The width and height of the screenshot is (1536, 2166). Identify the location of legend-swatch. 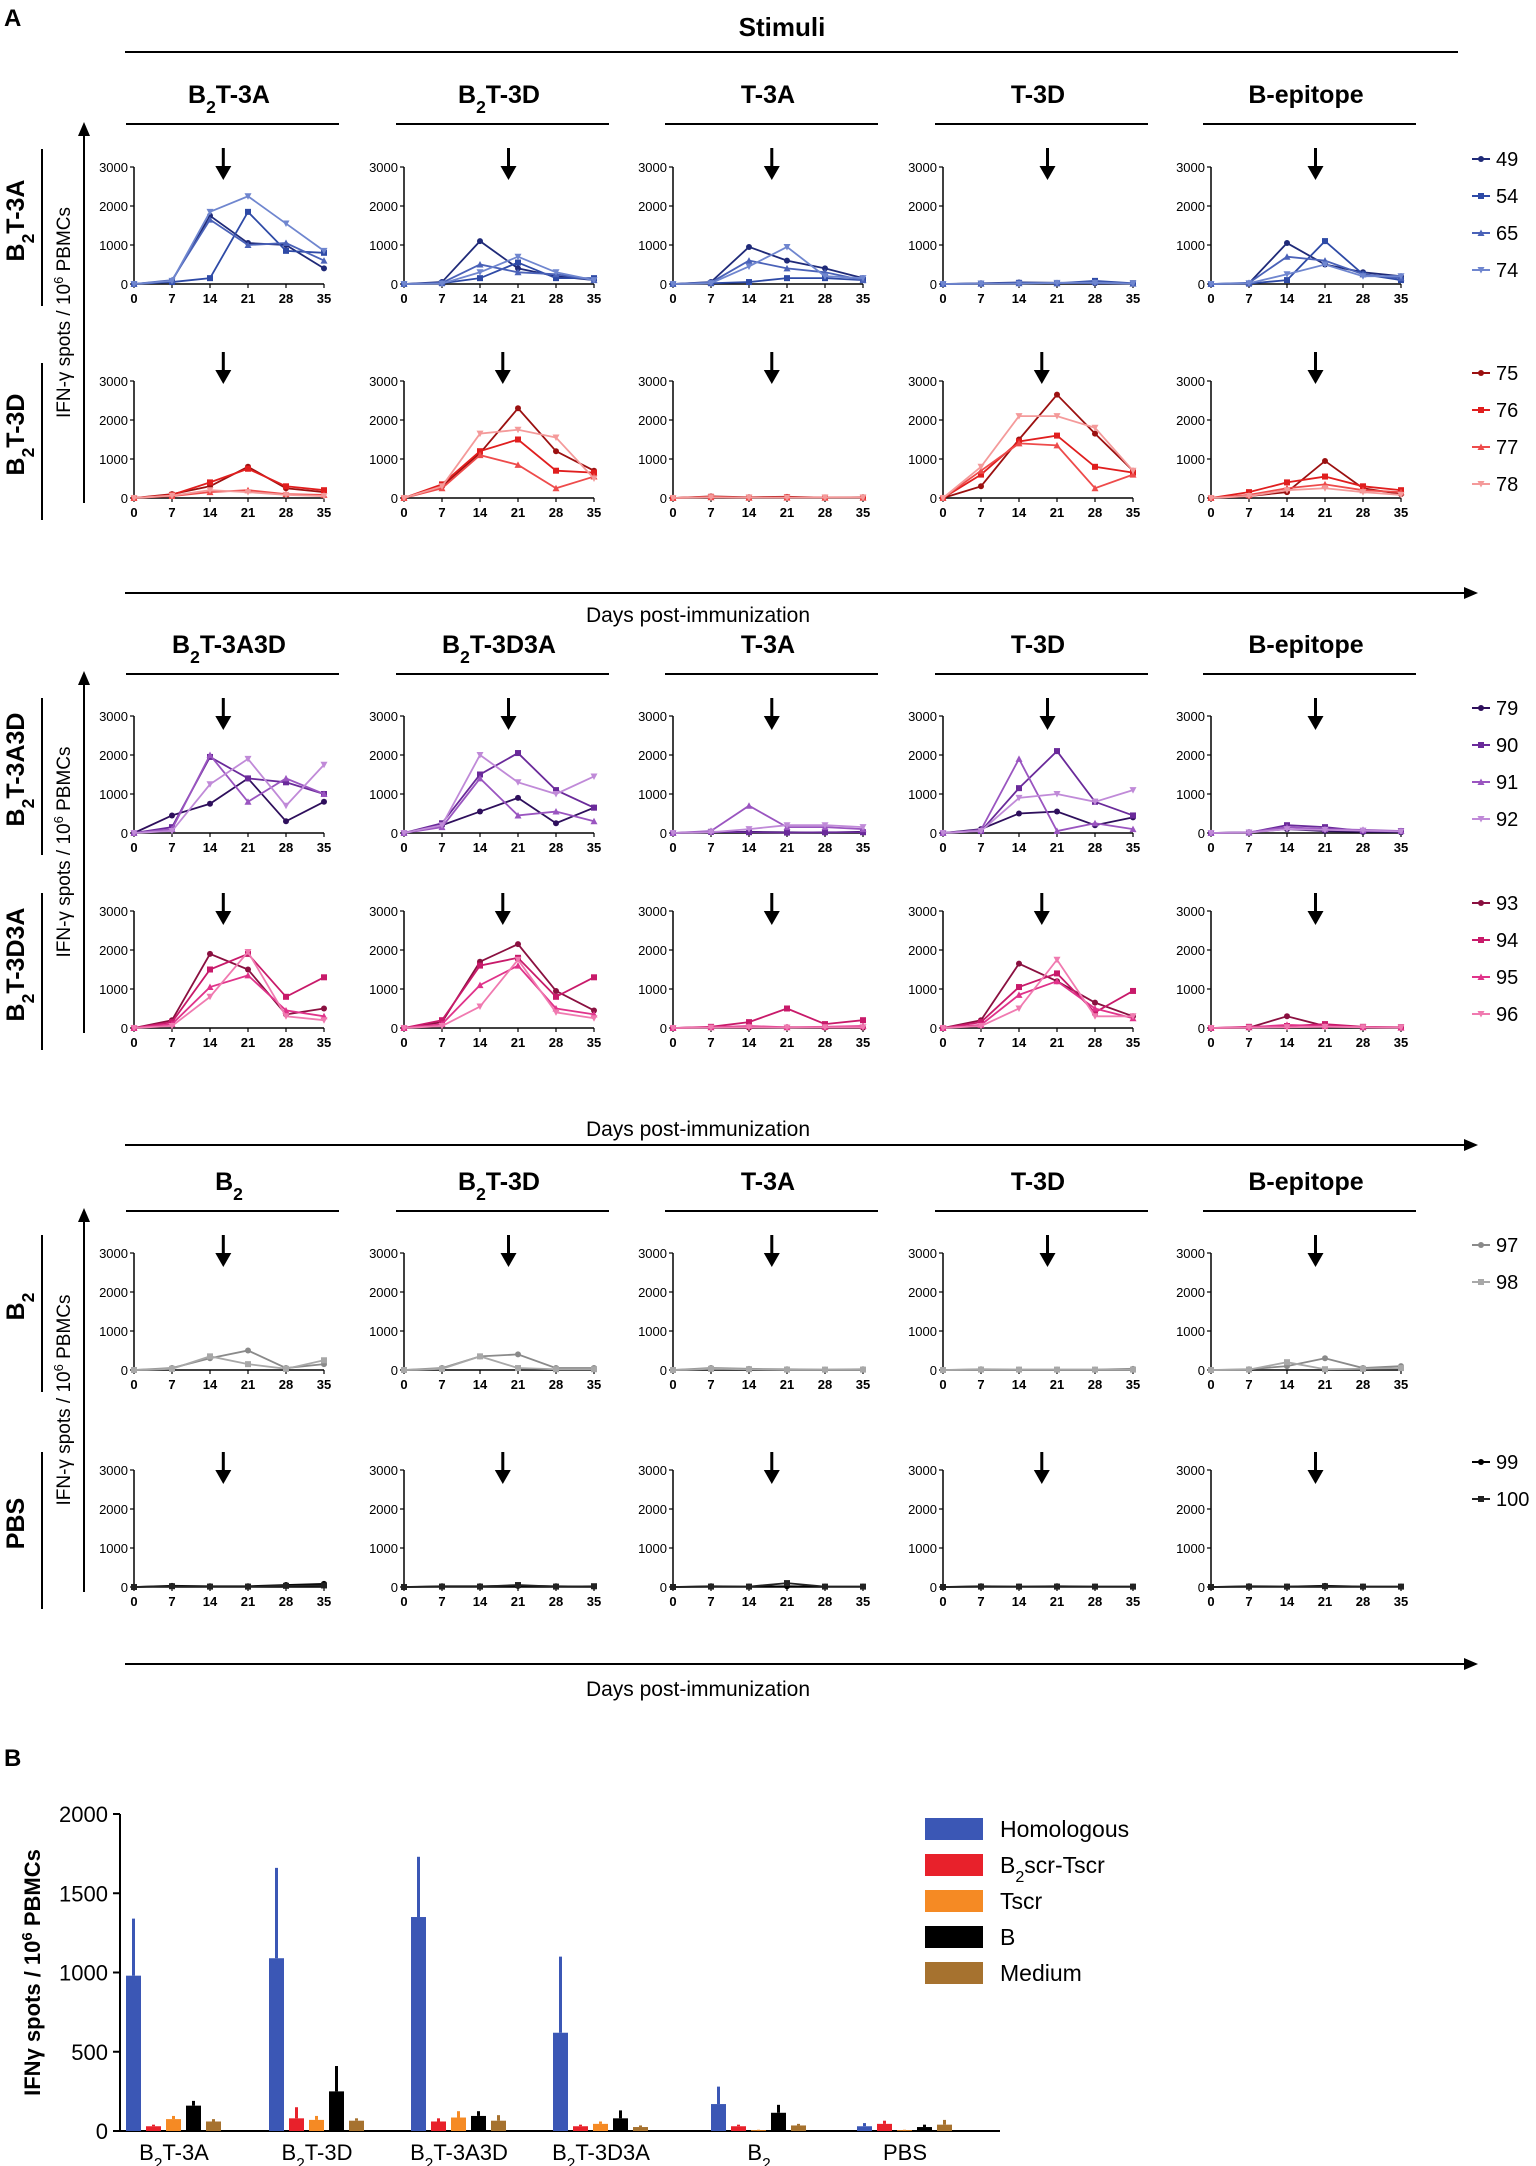
(954, 1901).